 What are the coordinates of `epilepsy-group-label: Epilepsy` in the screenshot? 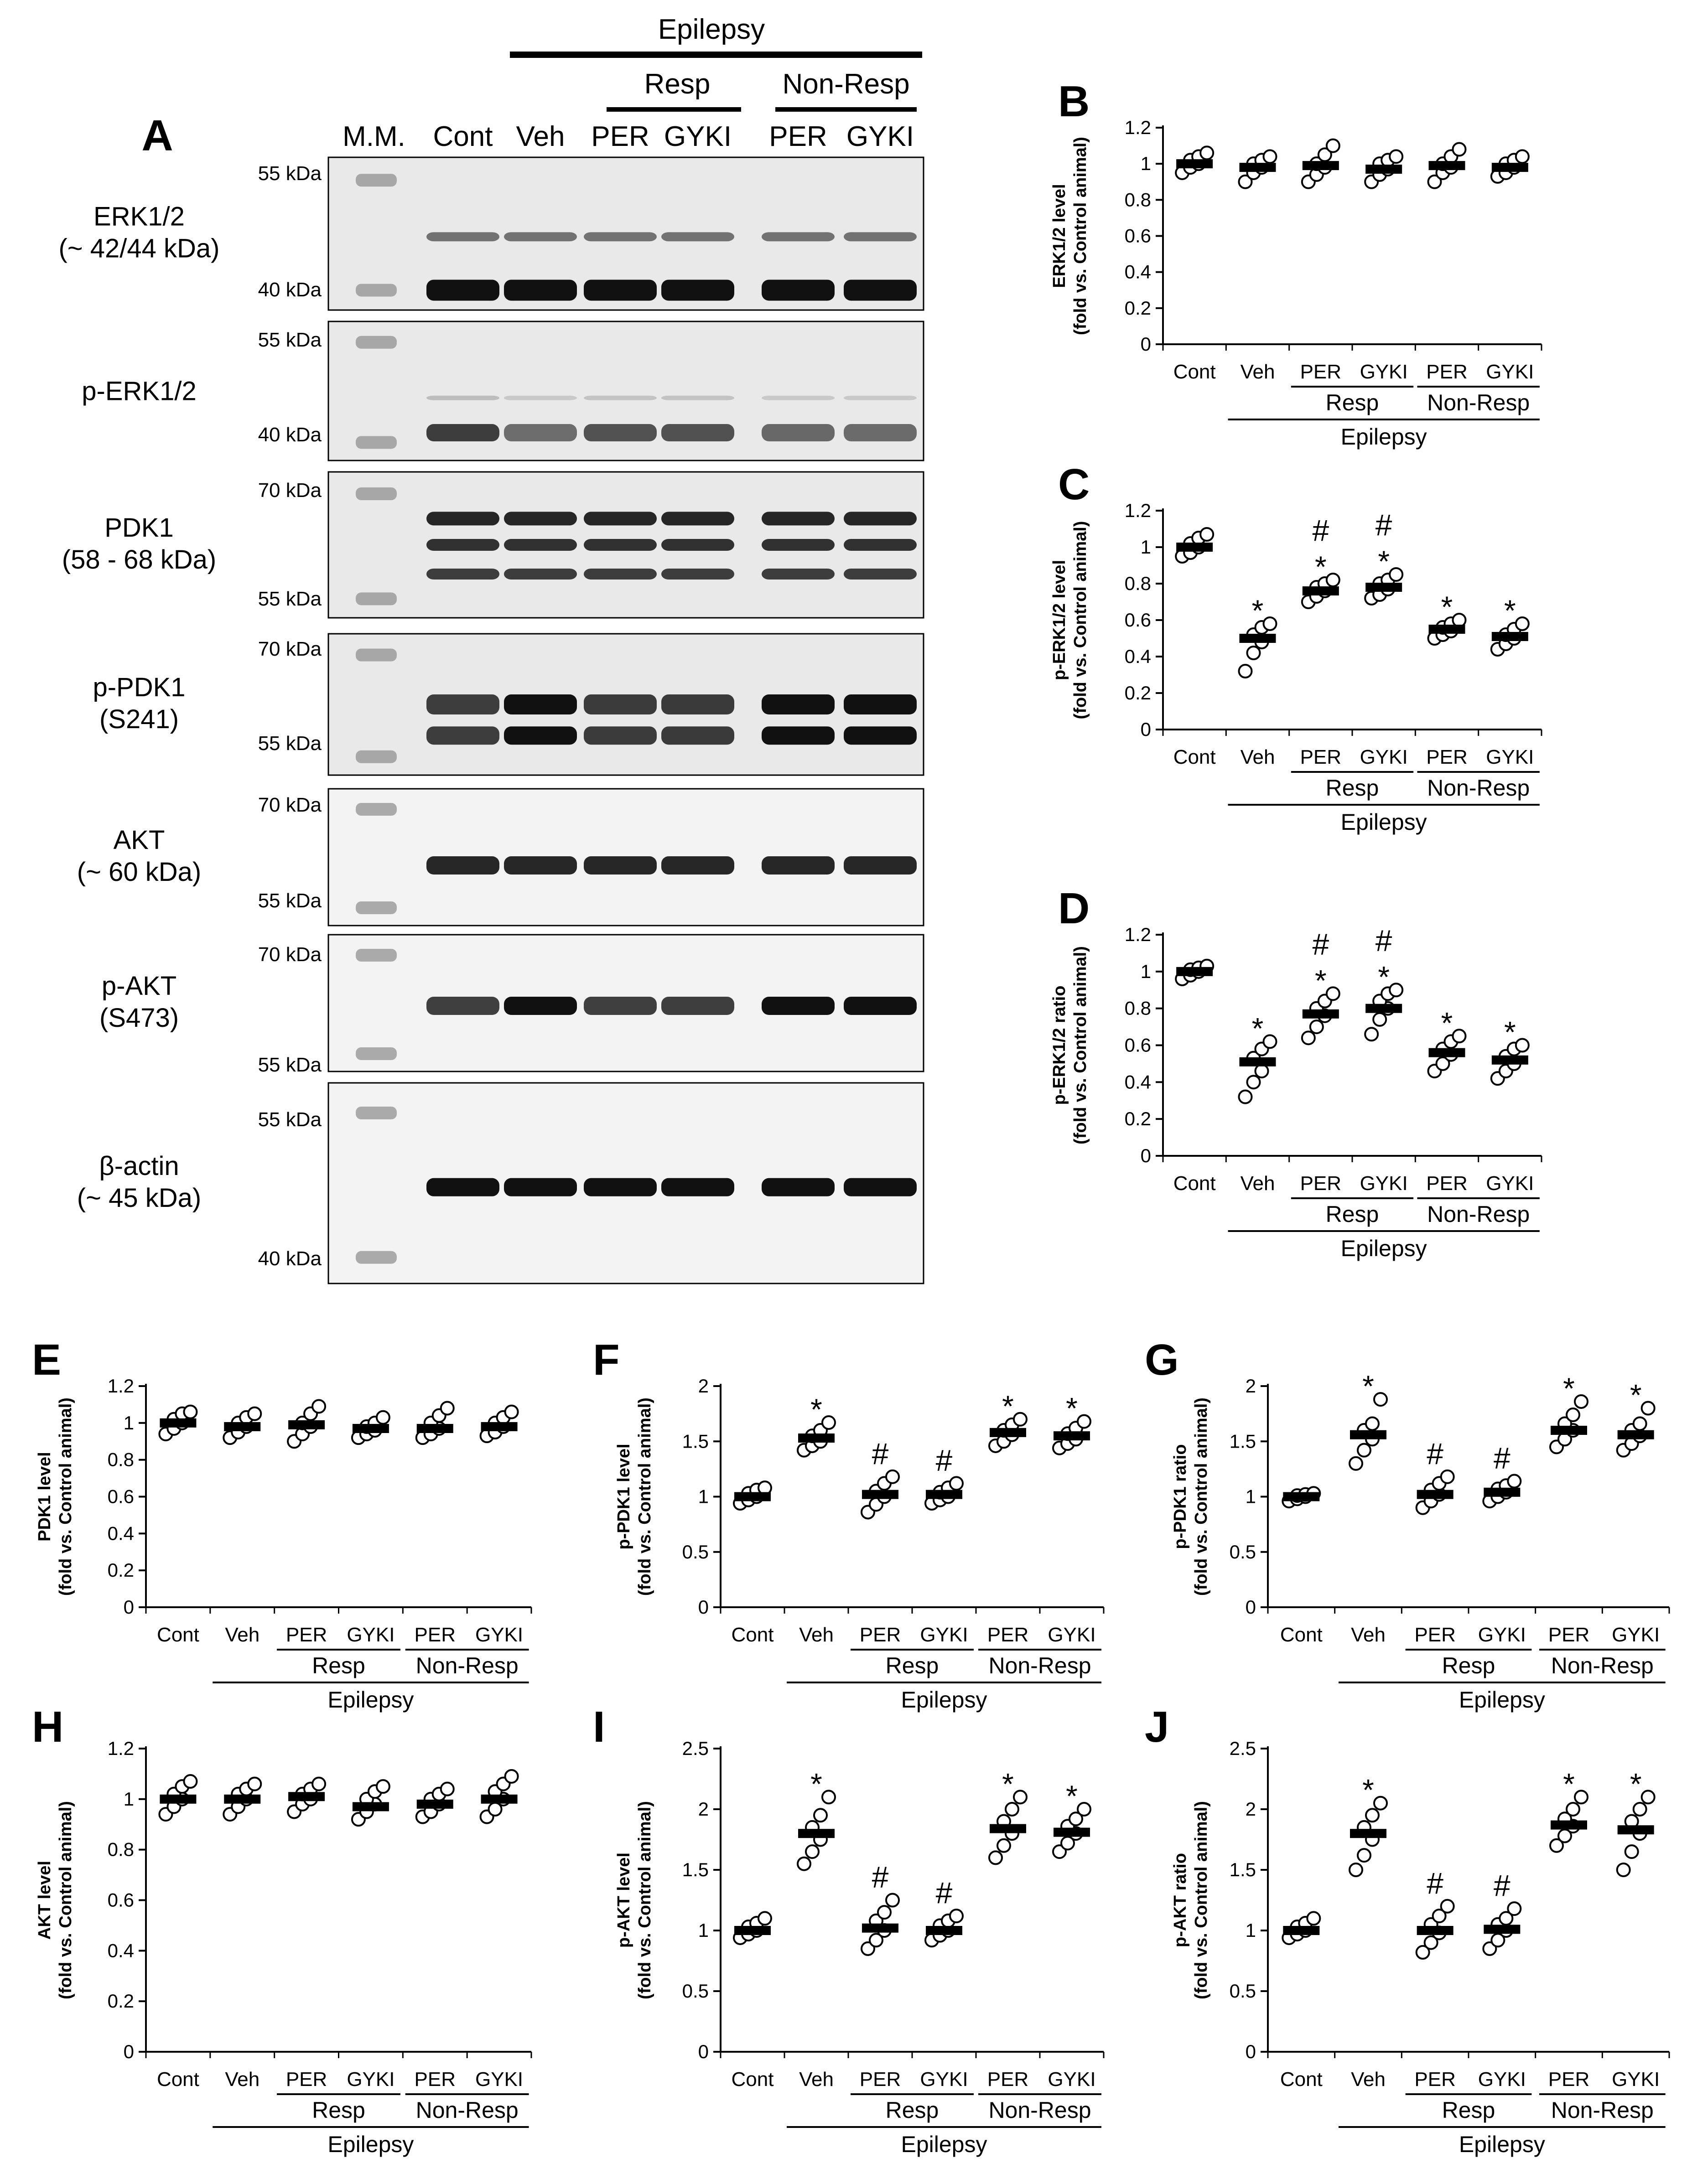 It's located at (711, 30).